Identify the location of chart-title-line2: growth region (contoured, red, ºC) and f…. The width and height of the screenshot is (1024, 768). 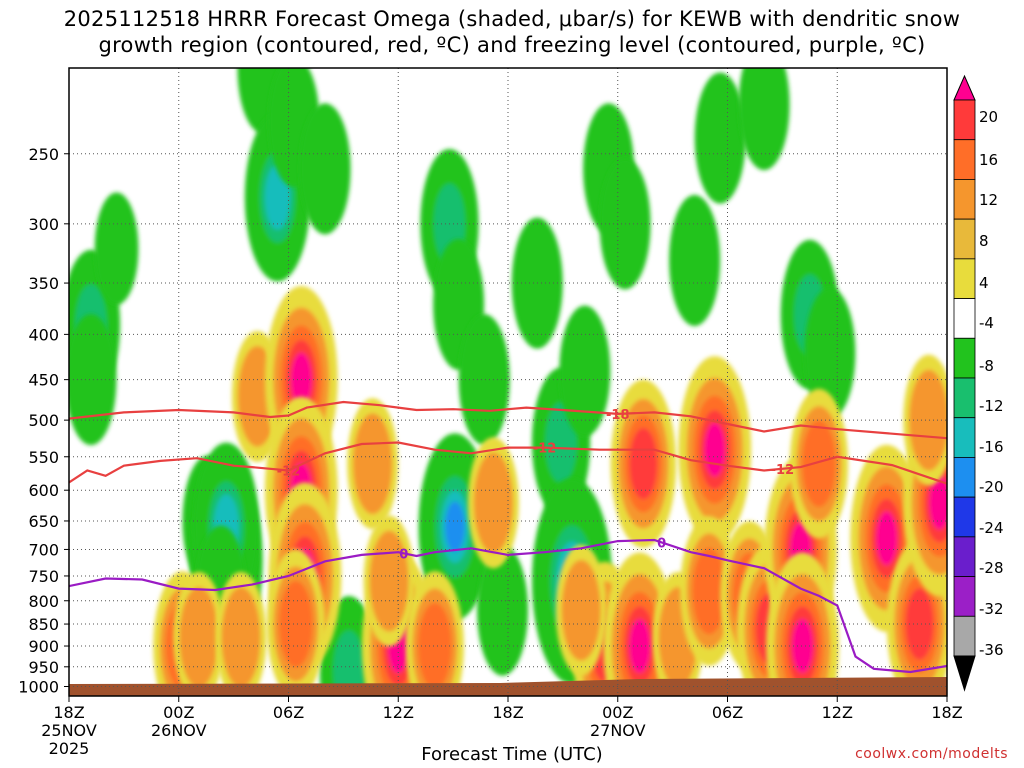
(512, 45).